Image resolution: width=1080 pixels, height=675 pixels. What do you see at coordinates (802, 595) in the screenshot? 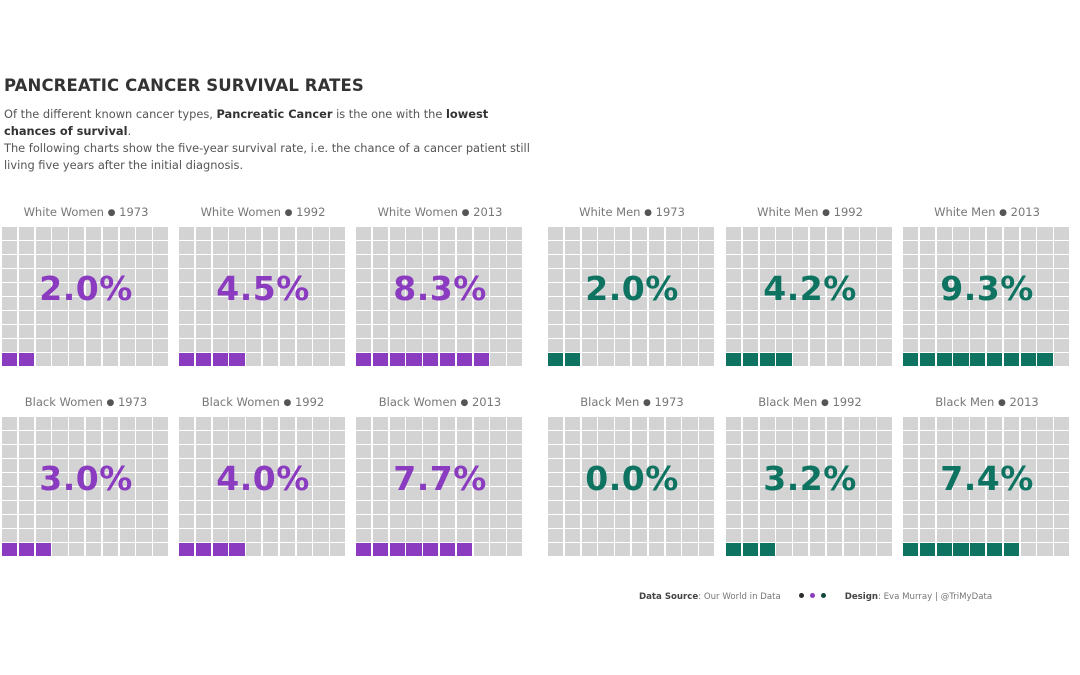
I see `dot-icon-dark` at bounding box center [802, 595].